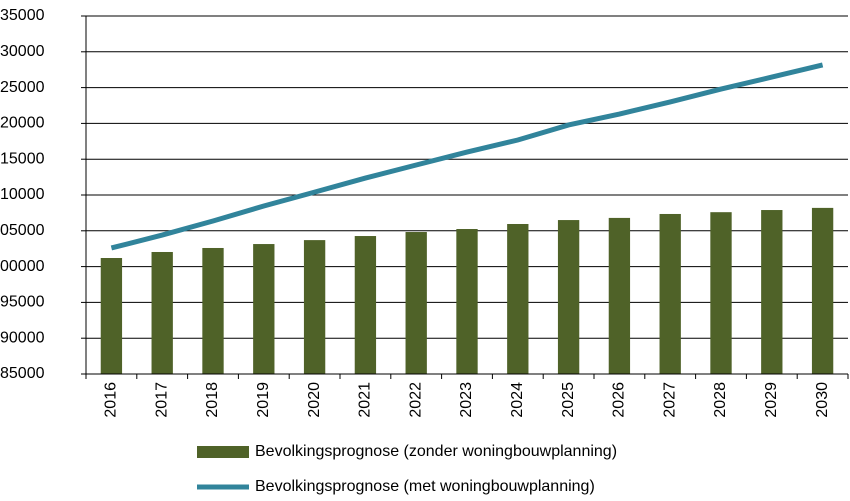 Image resolution: width=850 pixels, height=501 pixels. I want to click on x-tick-label: 2024, so click(517, 400).